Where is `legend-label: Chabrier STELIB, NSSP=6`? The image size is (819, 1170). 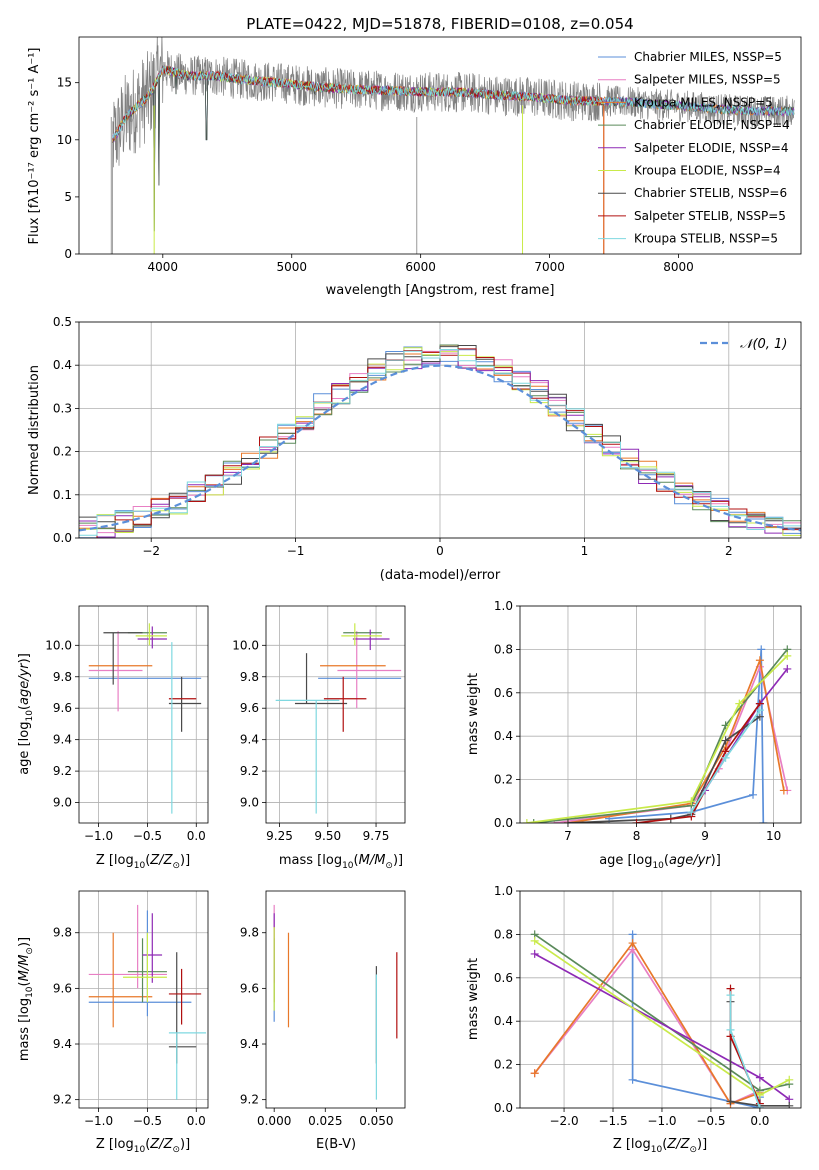 legend-label: Chabrier STELIB, NSSP=6 is located at coordinates (710, 193).